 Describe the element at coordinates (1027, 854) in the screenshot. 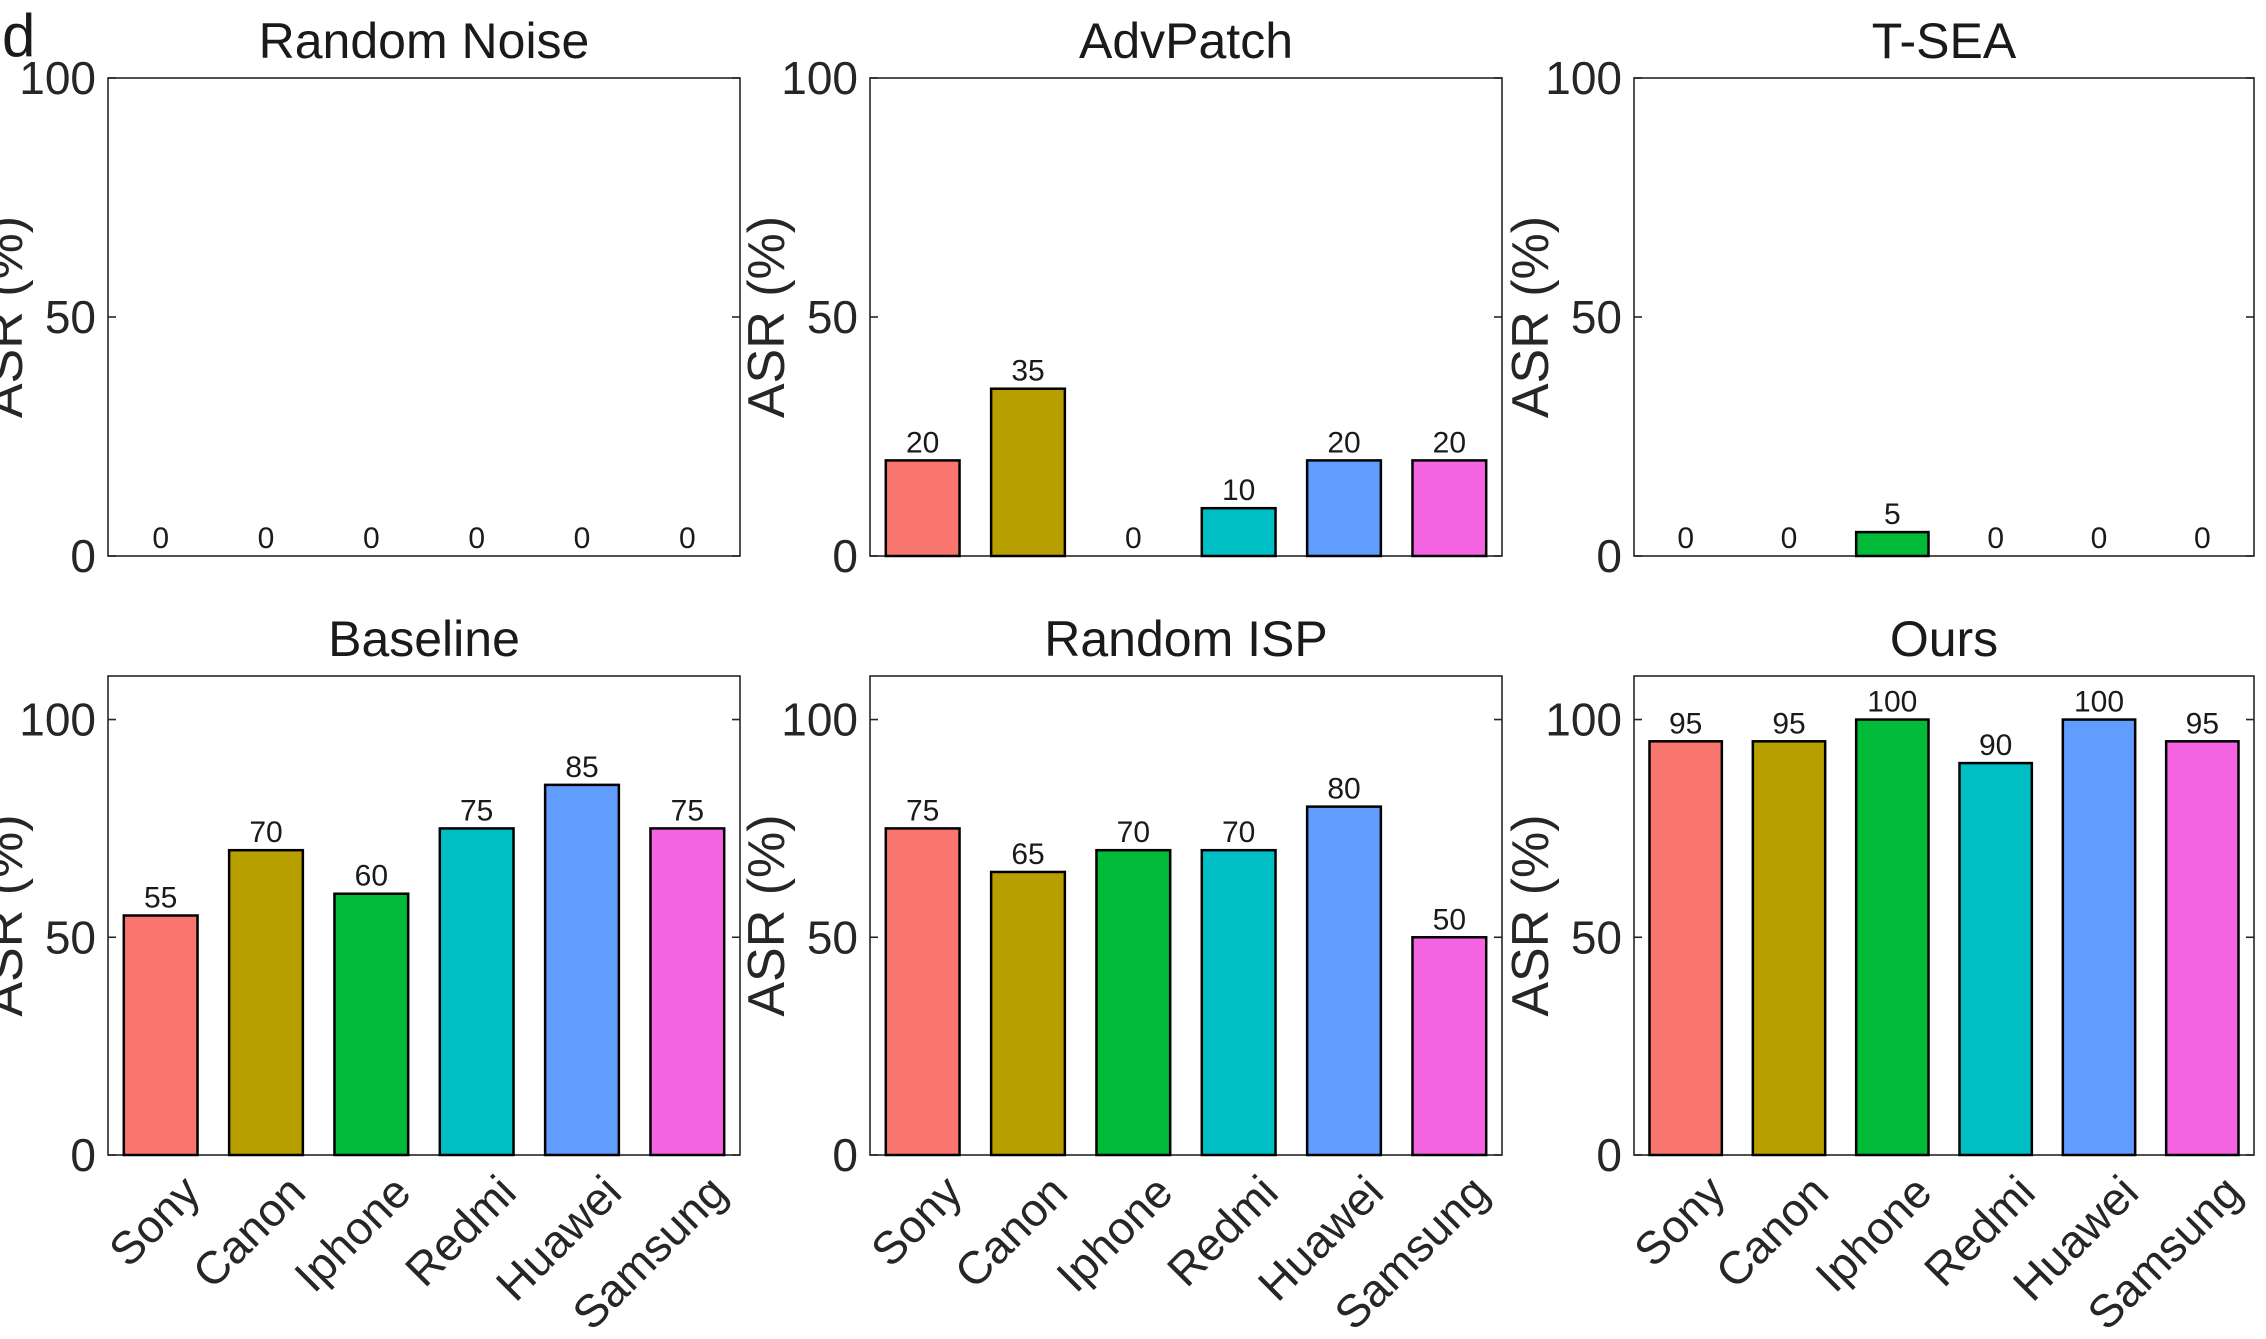

I see `data-label: 65` at that location.